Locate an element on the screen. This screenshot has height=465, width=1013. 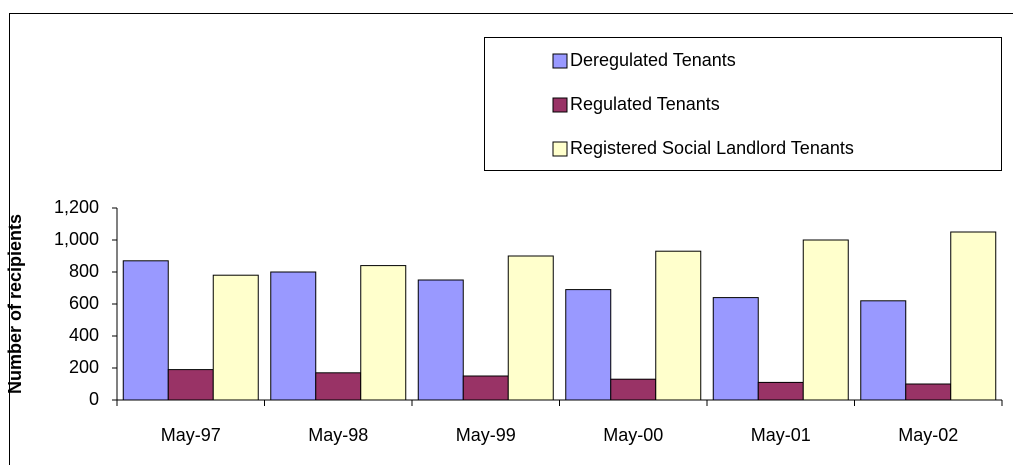
y-tick-label: 0 is located at coordinates (94, 399).